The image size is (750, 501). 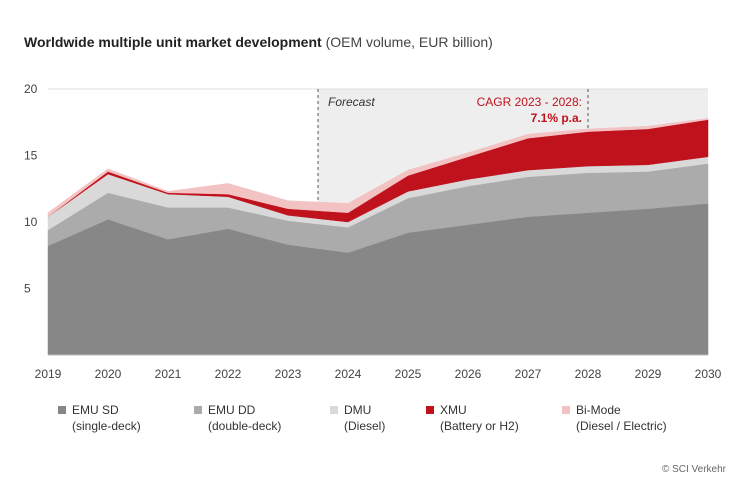 What do you see at coordinates (31, 222) in the screenshot?
I see `y-tick-label: 10` at bounding box center [31, 222].